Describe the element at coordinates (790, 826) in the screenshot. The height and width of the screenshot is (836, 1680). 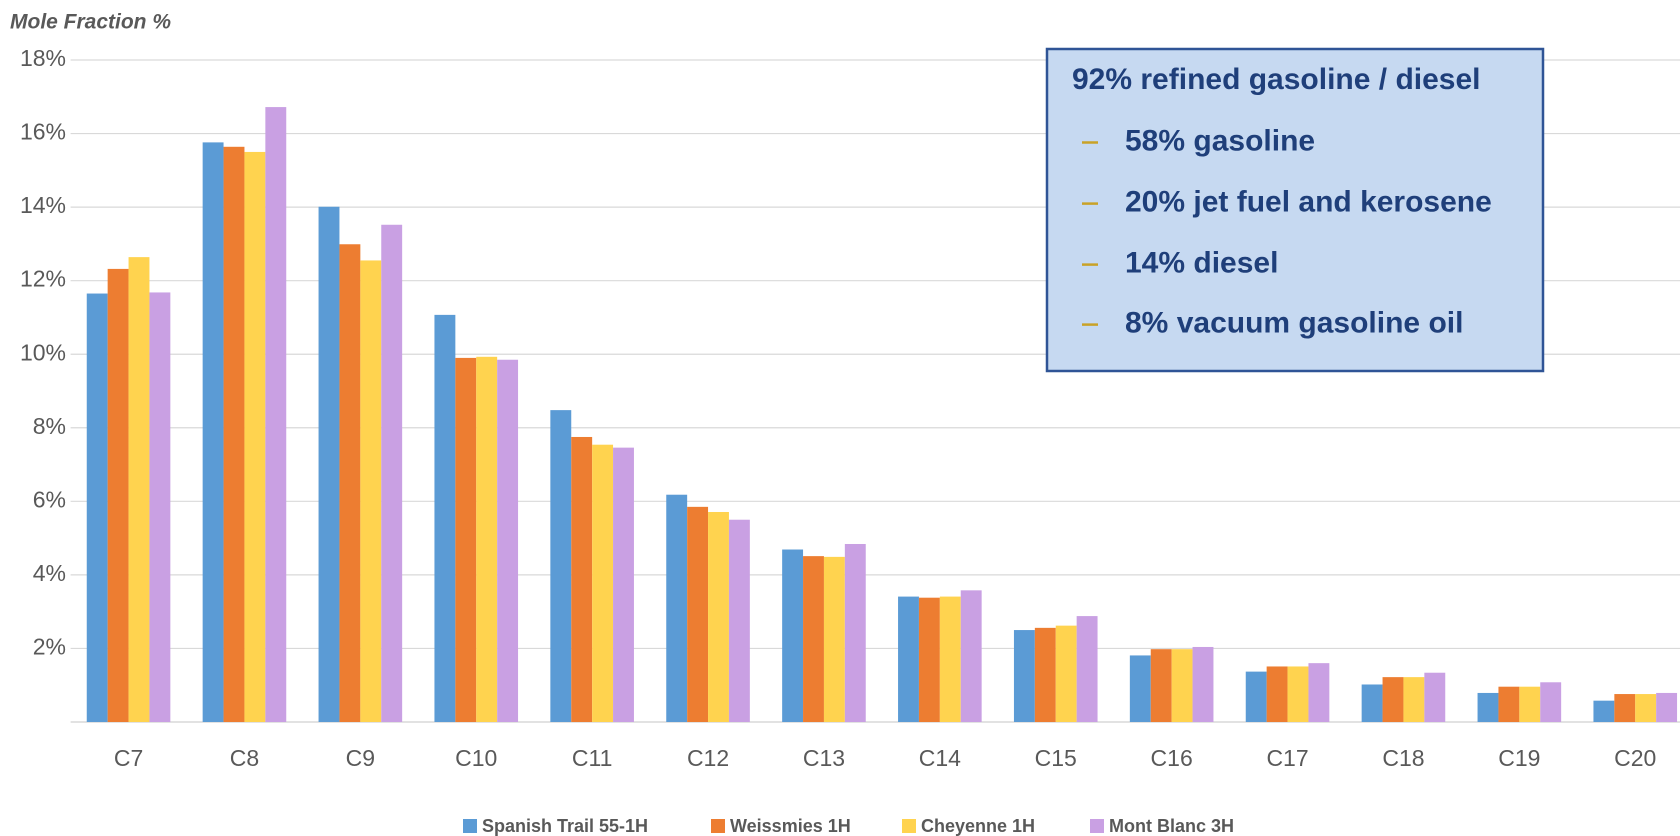
I see `legend-label: Weissmies 1H` at that location.